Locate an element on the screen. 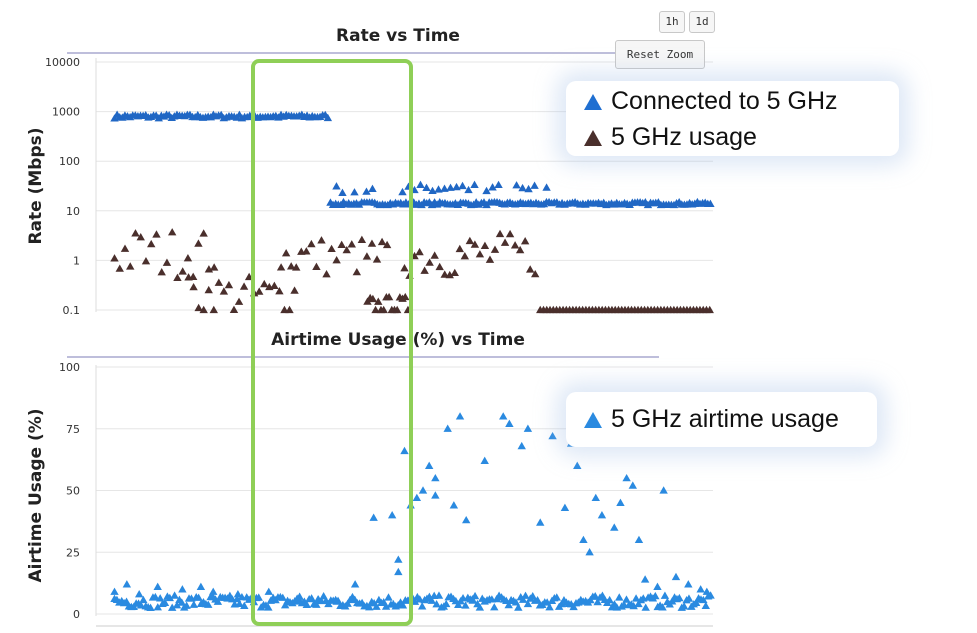 The image size is (977, 633). legend-item-connected: Connected to 5 GHz is located at coordinates (711, 101).